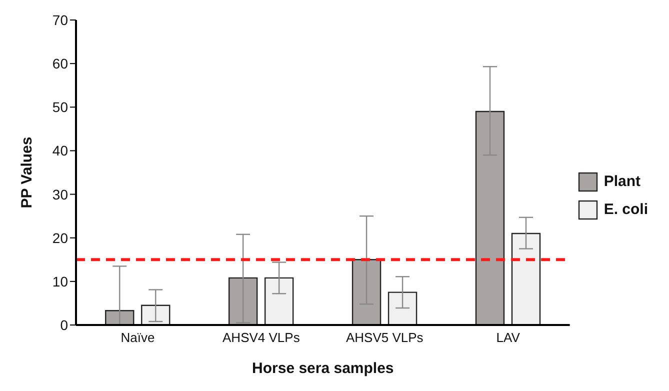 This screenshot has height=391, width=669. What do you see at coordinates (64, 324) in the screenshot?
I see `y-tick-label: 0` at bounding box center [64, 324].